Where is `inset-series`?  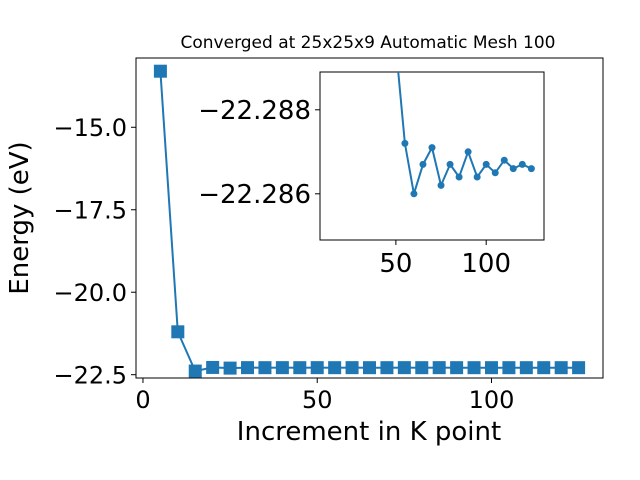 inset-series is located at coordinates (466, 135).